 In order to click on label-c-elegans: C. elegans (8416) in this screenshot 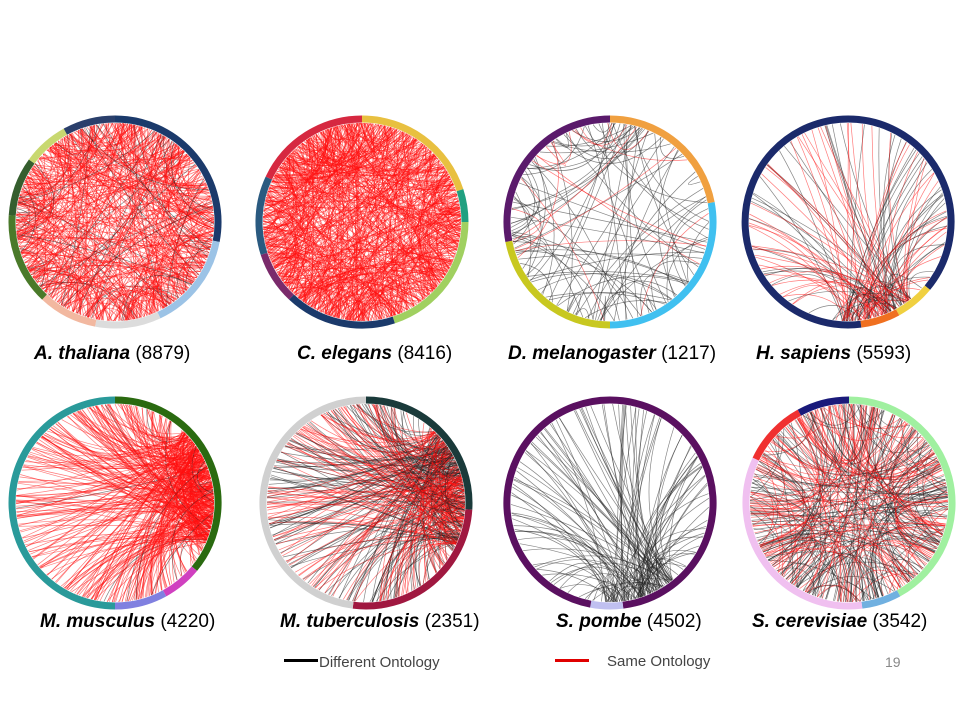, I will do `click(375, 353)`.